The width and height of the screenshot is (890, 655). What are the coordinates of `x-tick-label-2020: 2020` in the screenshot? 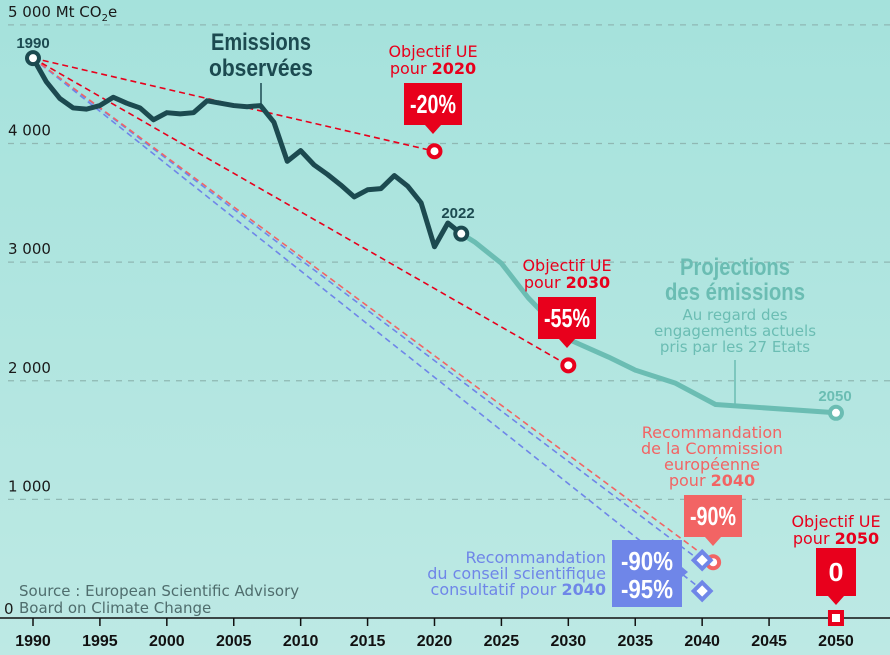 It's located at (435, 641).